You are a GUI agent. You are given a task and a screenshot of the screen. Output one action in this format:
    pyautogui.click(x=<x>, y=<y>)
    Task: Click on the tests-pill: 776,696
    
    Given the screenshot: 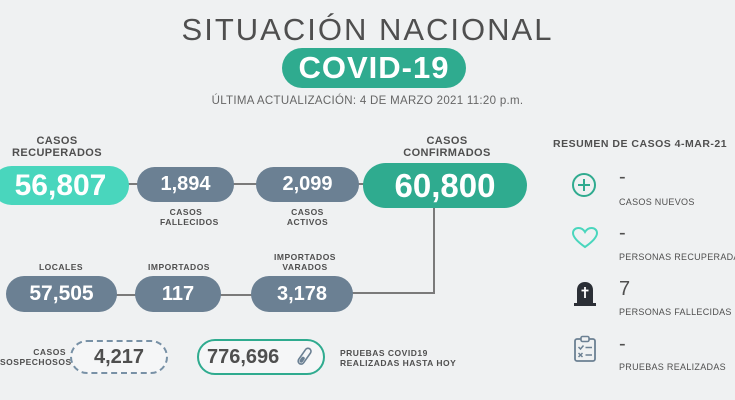 What is the action you would take?
    pyautogui.click(x=261, y=357)
    